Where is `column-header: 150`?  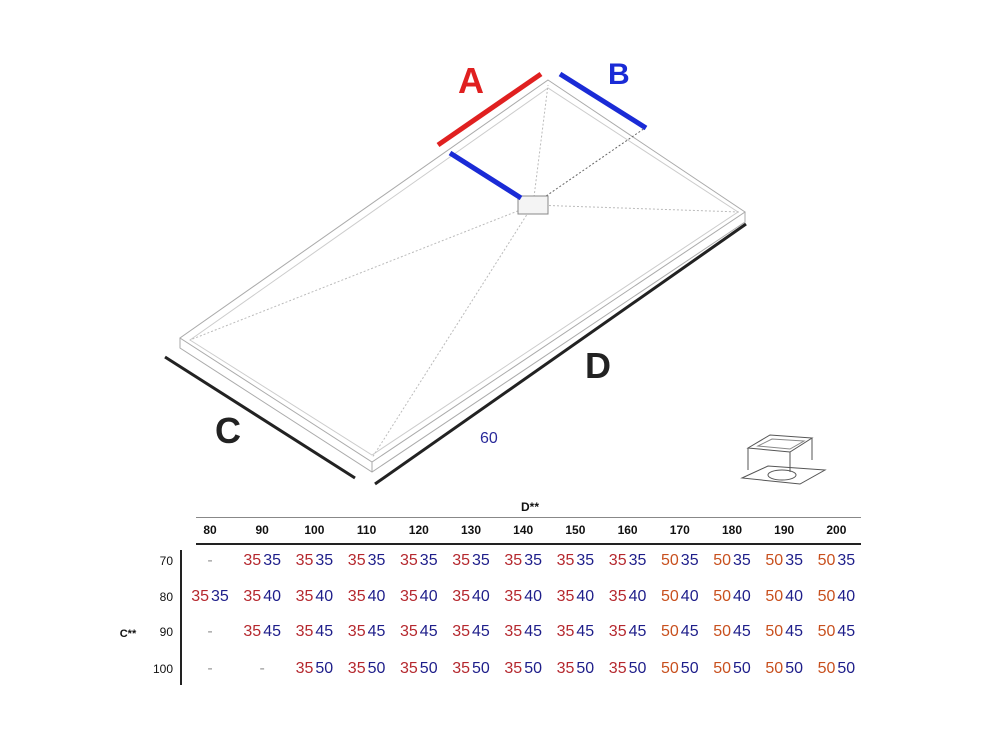
column-header: 150 is located at coordinates (575, 530).